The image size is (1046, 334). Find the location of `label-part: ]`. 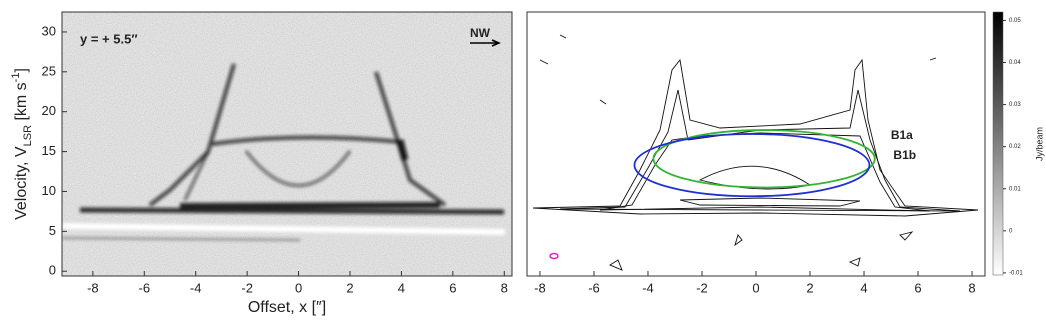

label-part: ] is located at coordinates (21, 70).